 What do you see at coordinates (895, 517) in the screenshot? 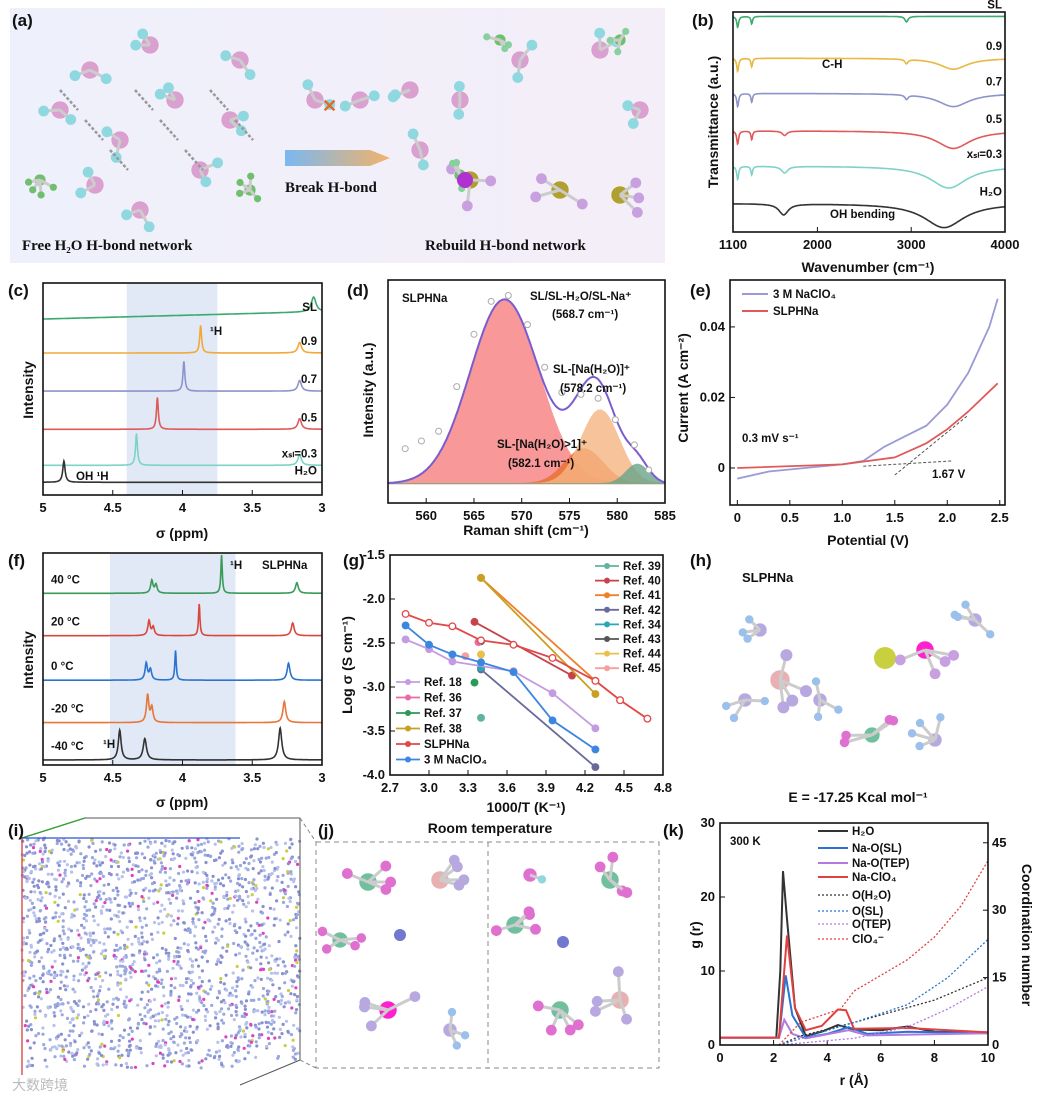
I see `x-tick-label: 1.5` at bounding box center [895, 517].